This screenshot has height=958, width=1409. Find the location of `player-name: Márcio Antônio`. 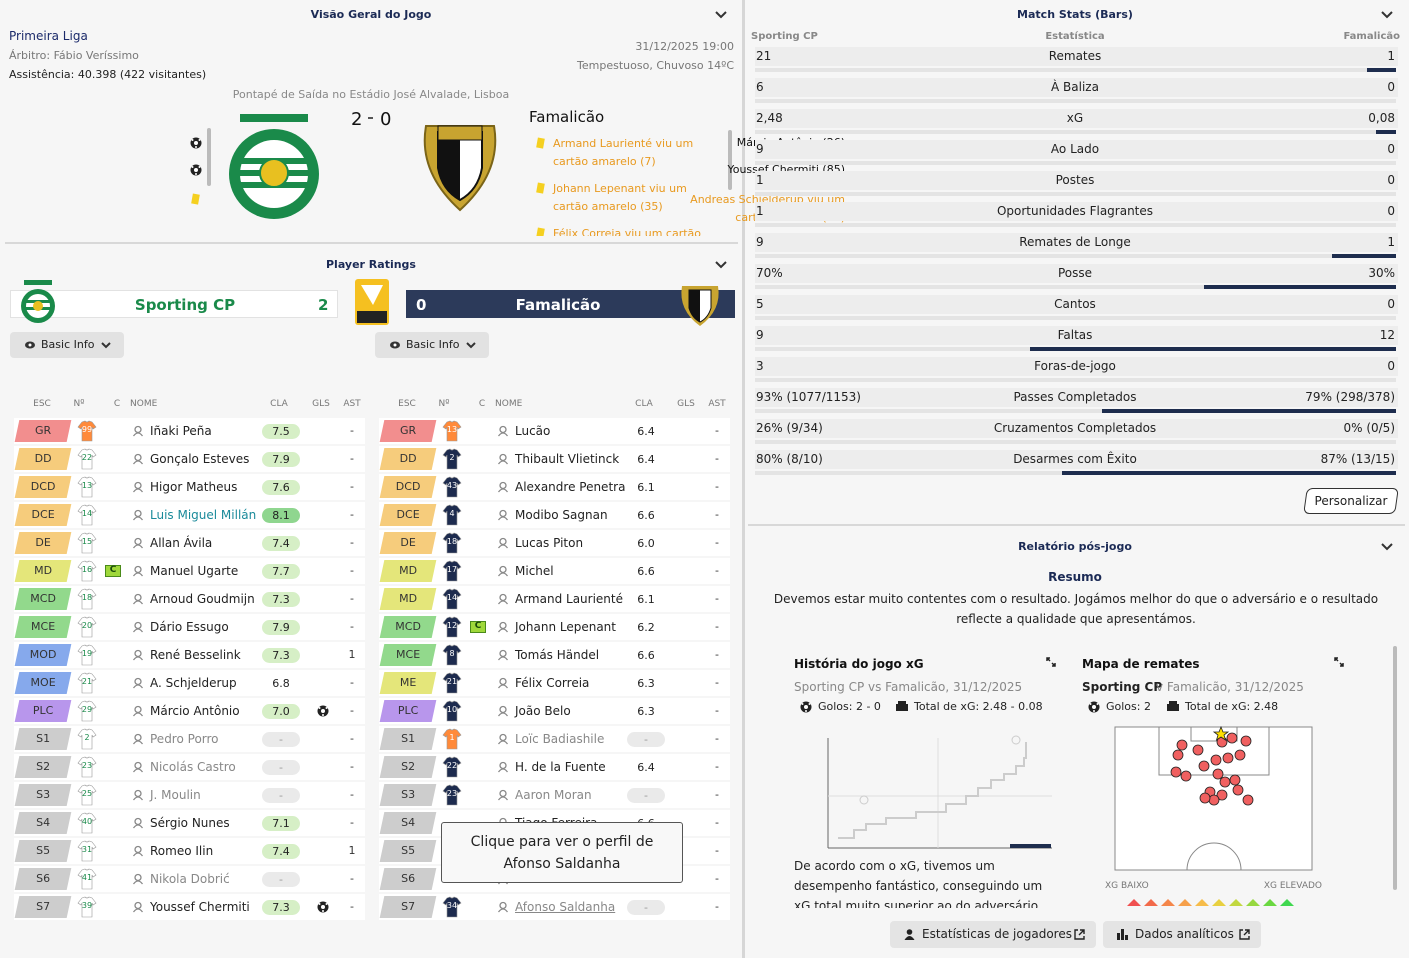

player-name: Márcio Antônio is located at coordinates (195, 711).